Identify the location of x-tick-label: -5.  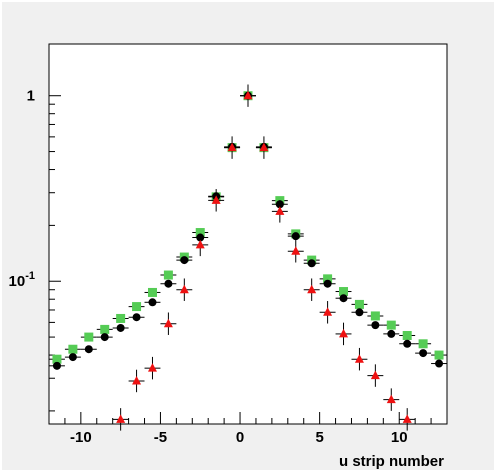
(160, 437).